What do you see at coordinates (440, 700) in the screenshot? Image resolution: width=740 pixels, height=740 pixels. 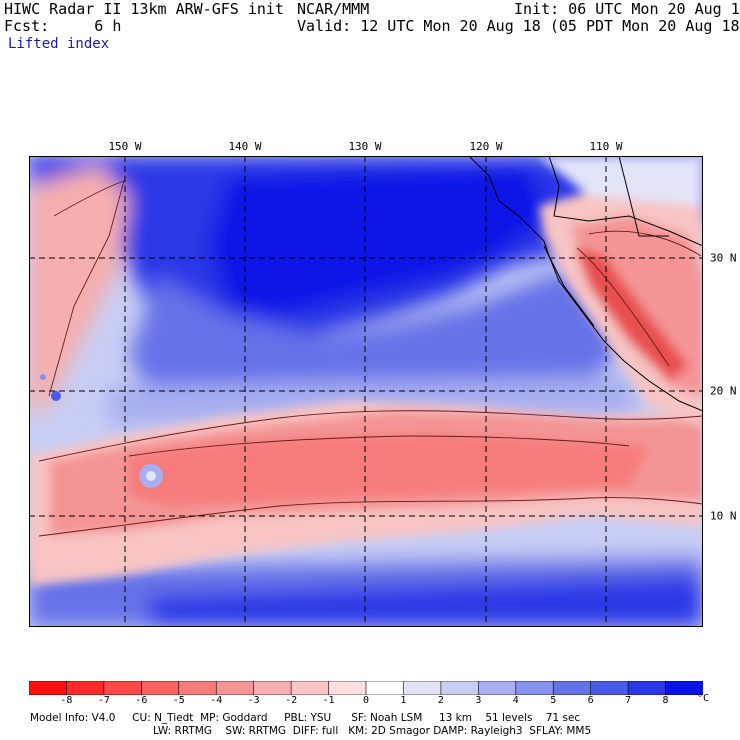 I see `colorbar-tick-label: 2` at bounding box center [440, 700].